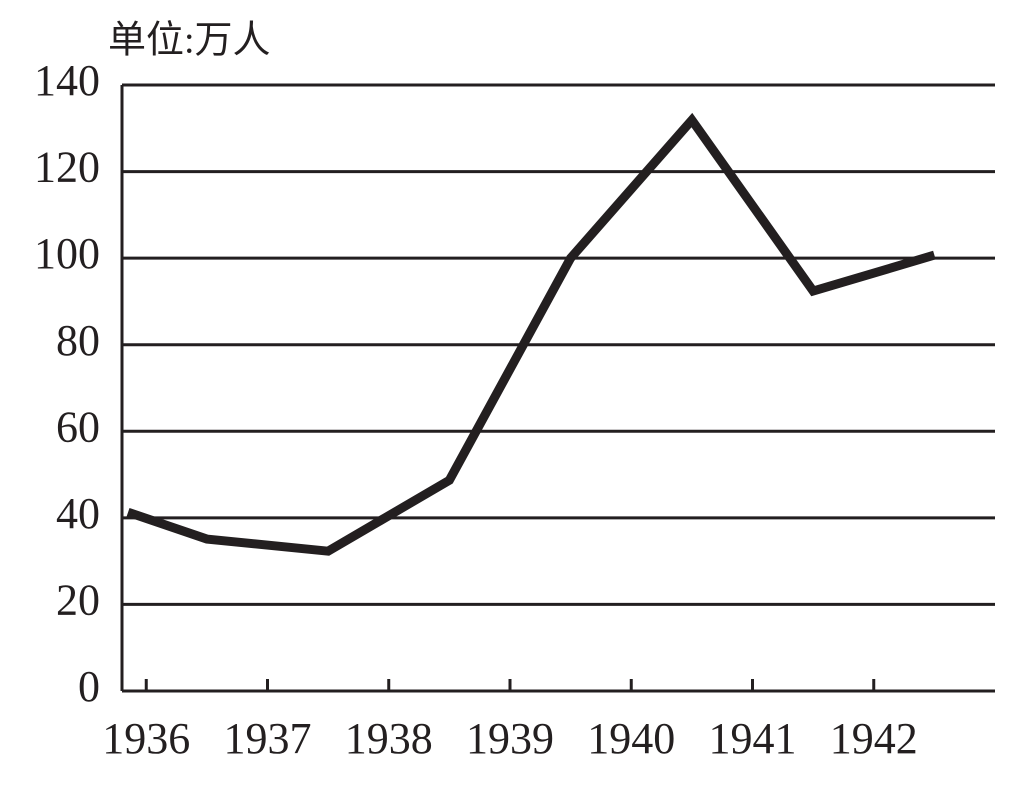  What do you see at coordinates (874, 738) in the screenshot?
I see `x-tick-label: 1942` at bounding box center [874, 738].